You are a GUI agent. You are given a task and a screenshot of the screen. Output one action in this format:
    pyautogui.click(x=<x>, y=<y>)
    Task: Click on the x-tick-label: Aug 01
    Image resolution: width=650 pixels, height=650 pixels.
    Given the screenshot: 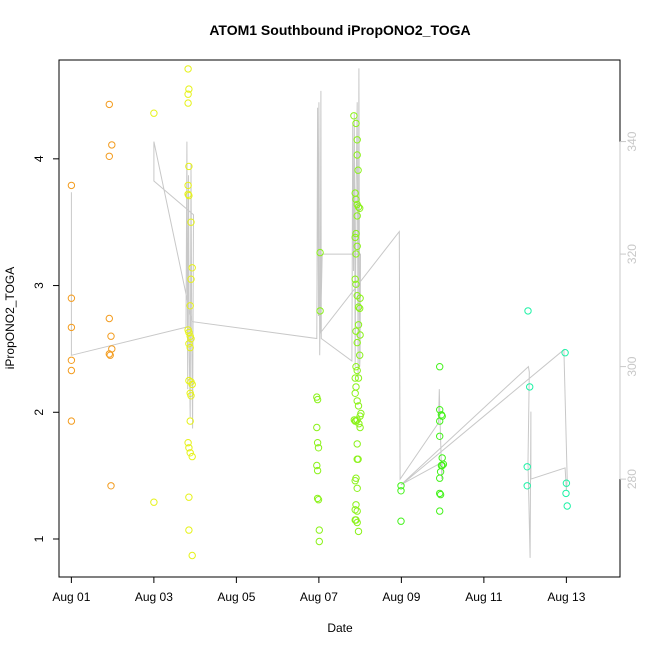 What is the action you would take?
    pyautogui.click(x=71, y=597)
    